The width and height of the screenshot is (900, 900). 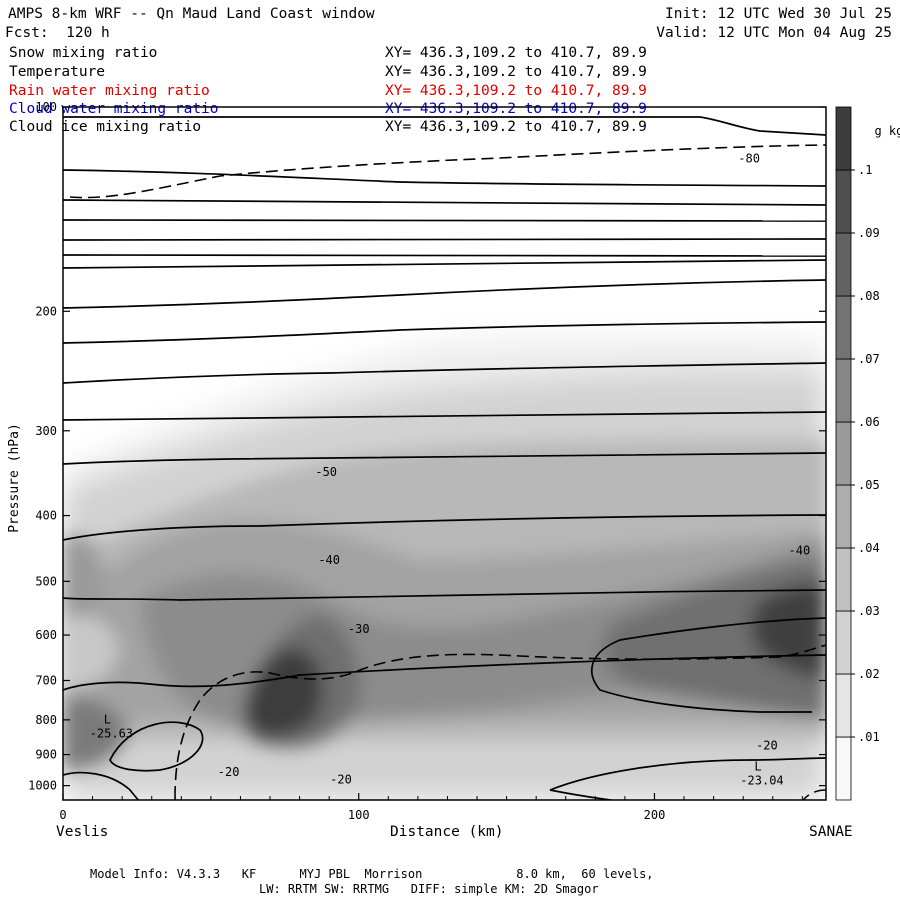 What do you see at coordinates (175, 798) in the screenshot?
I see `dashed-contour-tail` at bounding box center [175, 798].